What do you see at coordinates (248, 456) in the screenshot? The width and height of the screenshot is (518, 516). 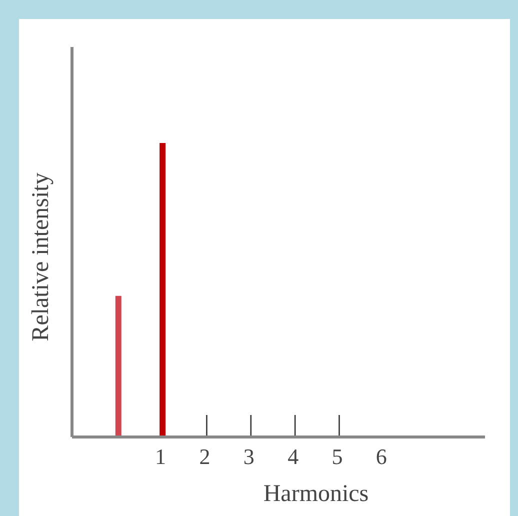 I see `x-tick-label: 3` at bounding box center [248, 456].